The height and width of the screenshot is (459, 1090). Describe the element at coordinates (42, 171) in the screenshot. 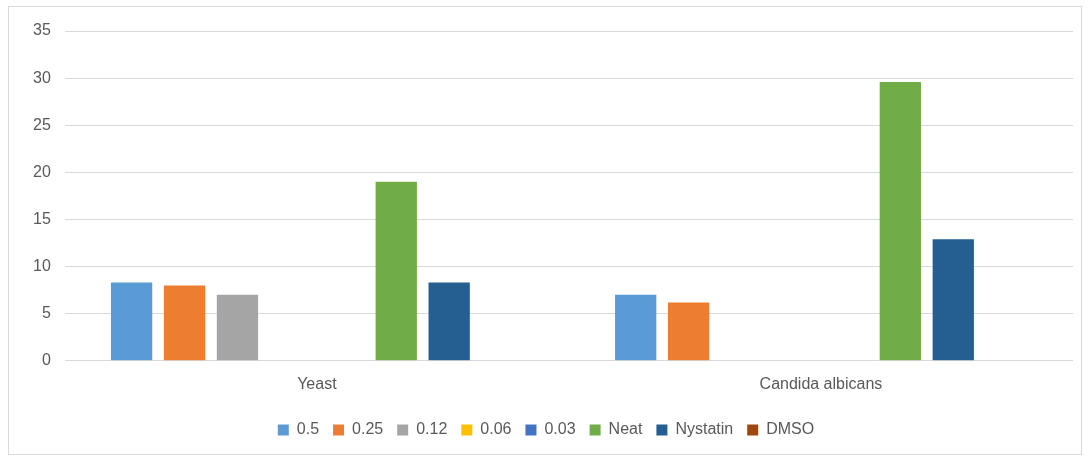

I see `y-tick-label: 20` at that location.